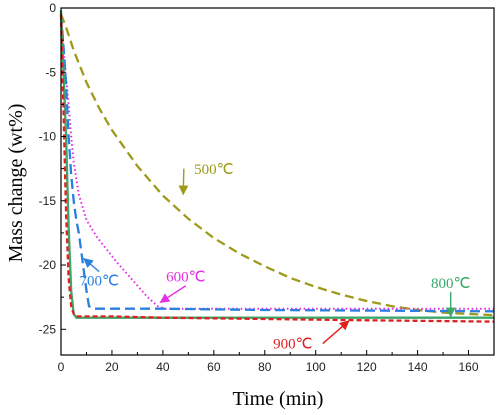 The width and height of the screenshot is (498, 415). I want to click on y-tick-label: -10, so click(48, 137).